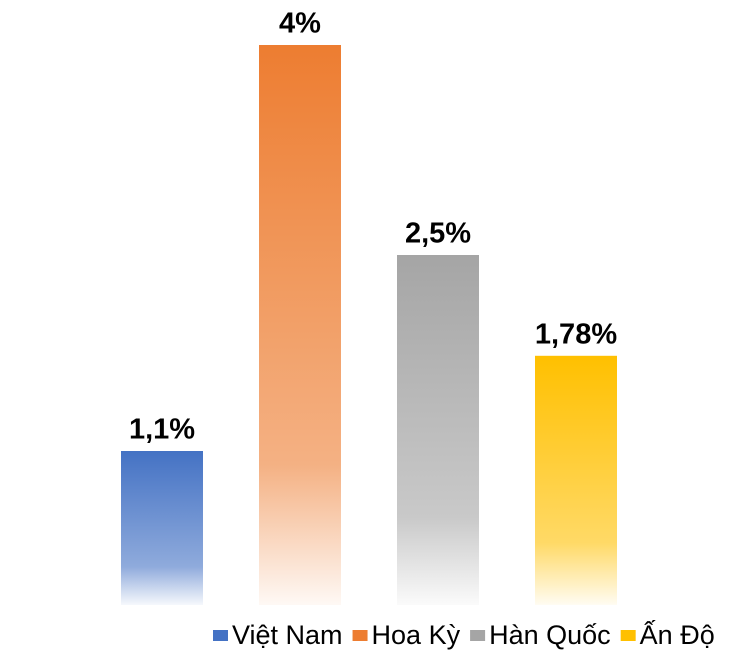  Describe the element at coordinates (287, 635) in the screenshot. I see `legend-label: Việt Nam` at that location.